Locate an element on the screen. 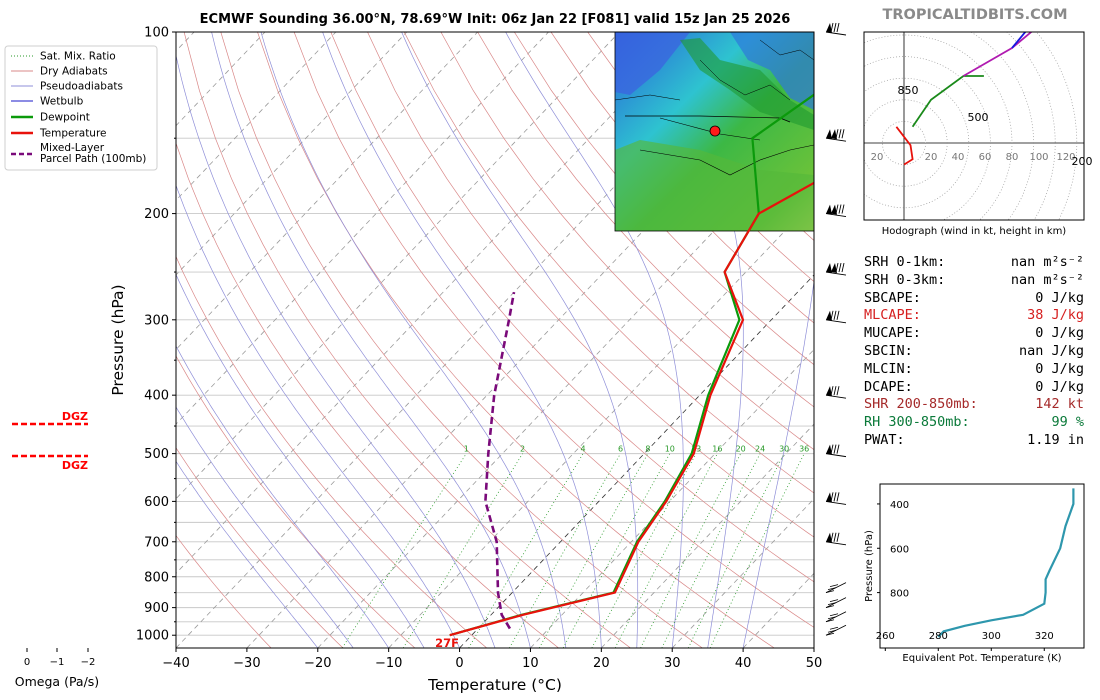 This screenshot has width=1100, height=700. stat-label: PWAT: is located at coordinates (884, 439).